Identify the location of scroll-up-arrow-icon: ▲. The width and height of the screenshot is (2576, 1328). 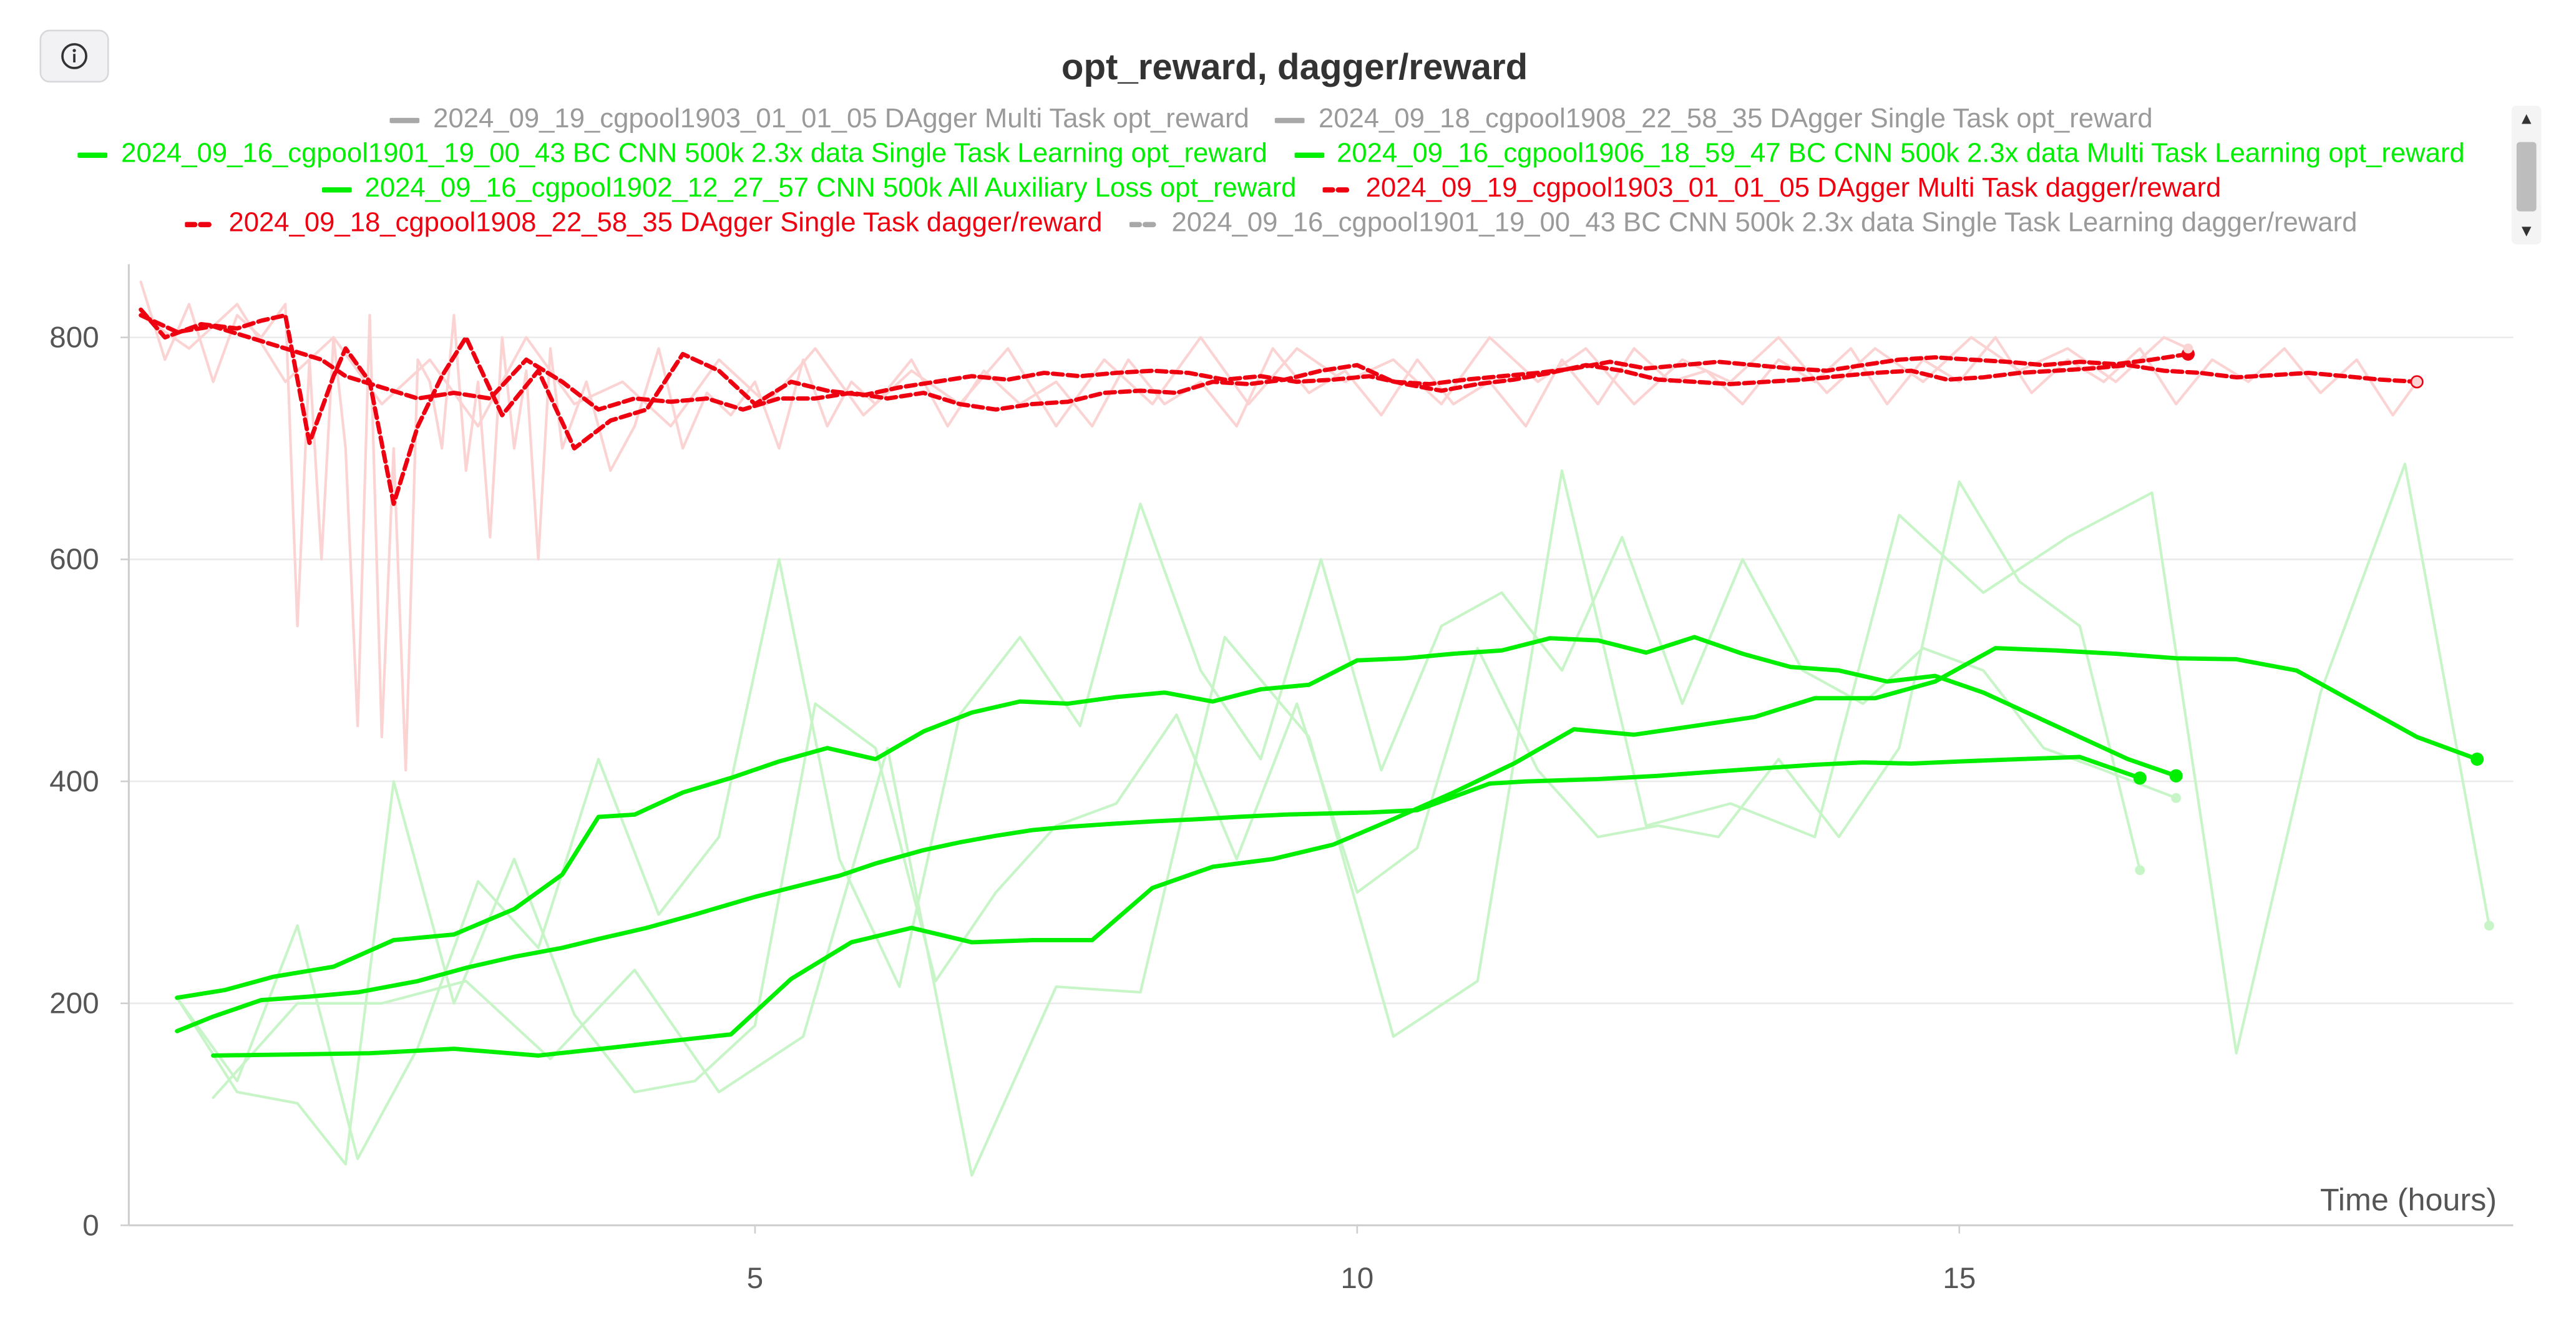
(2526, 119).